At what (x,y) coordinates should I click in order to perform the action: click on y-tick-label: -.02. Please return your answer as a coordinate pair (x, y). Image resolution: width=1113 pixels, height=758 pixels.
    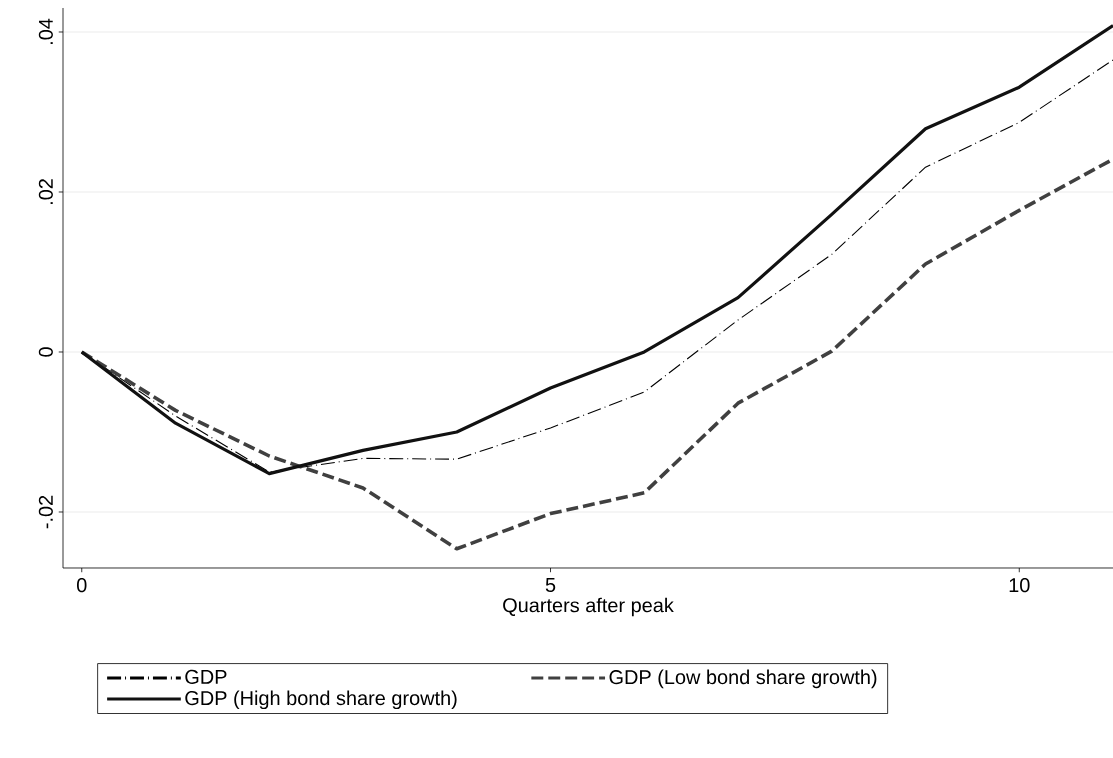
    Looking at the image, I should click on (45, 512).